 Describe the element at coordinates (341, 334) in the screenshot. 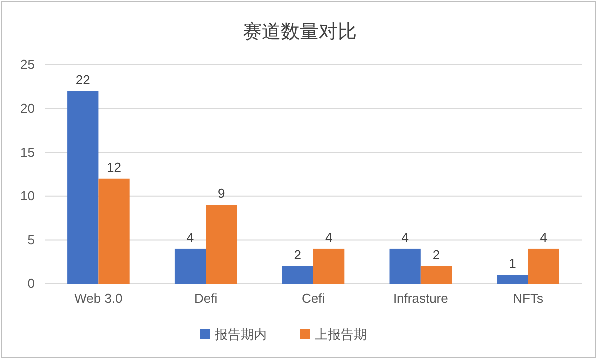

I see `legend-label: 上报告期` at that location.